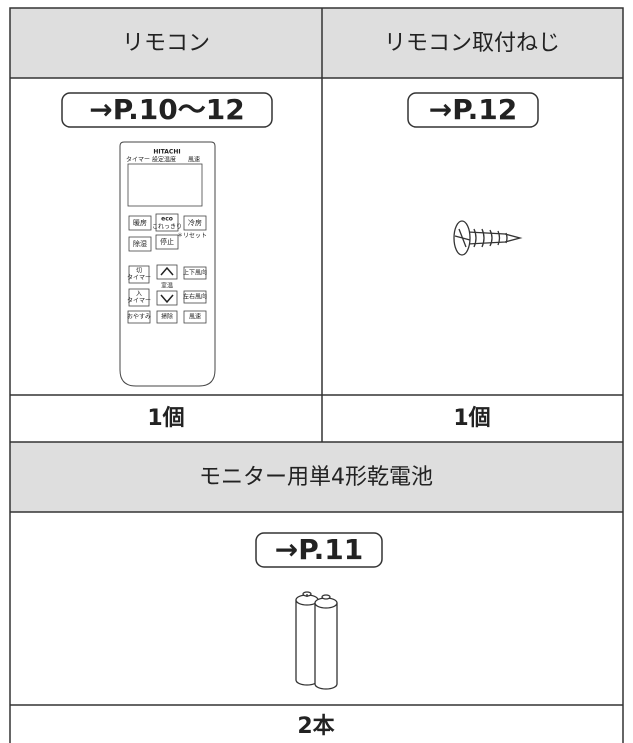 The image size is (633, 743). I want to click on label: 左右風向, so click(195, 297).